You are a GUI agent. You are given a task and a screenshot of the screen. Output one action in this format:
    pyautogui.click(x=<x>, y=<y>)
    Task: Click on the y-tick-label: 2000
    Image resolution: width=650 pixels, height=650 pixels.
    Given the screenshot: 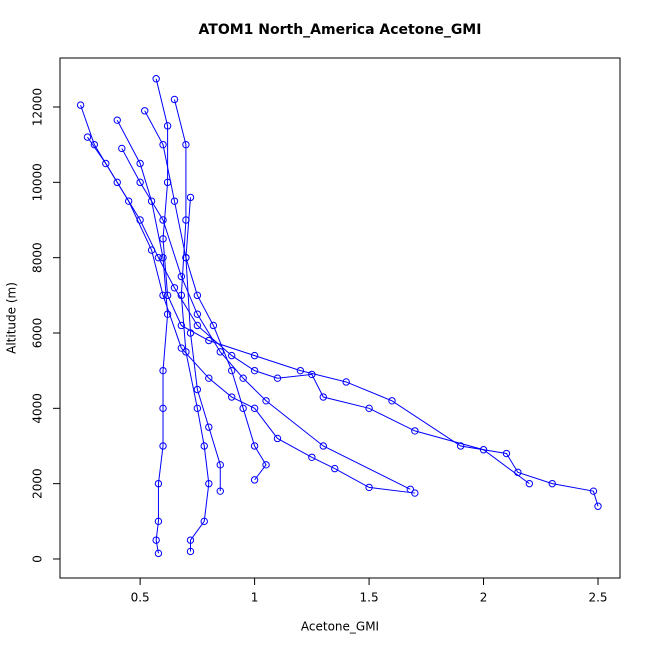 What is the action you would take?
    pyautogui.click(x=38, y=483)
    